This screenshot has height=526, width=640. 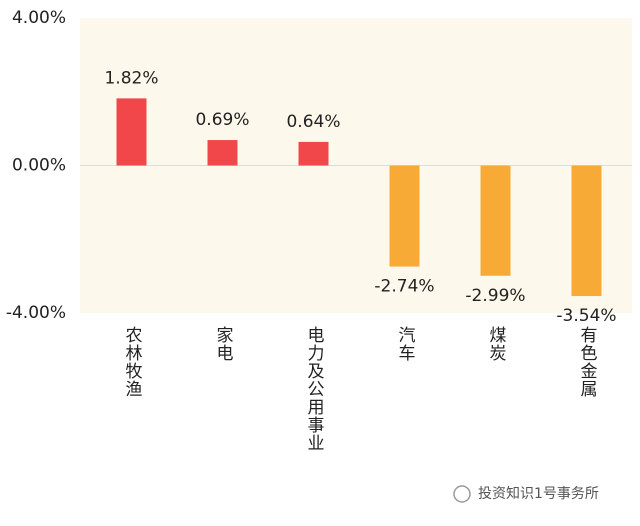 I want to click on y-tick-label: 4.00%, so click(x=39, y=18).